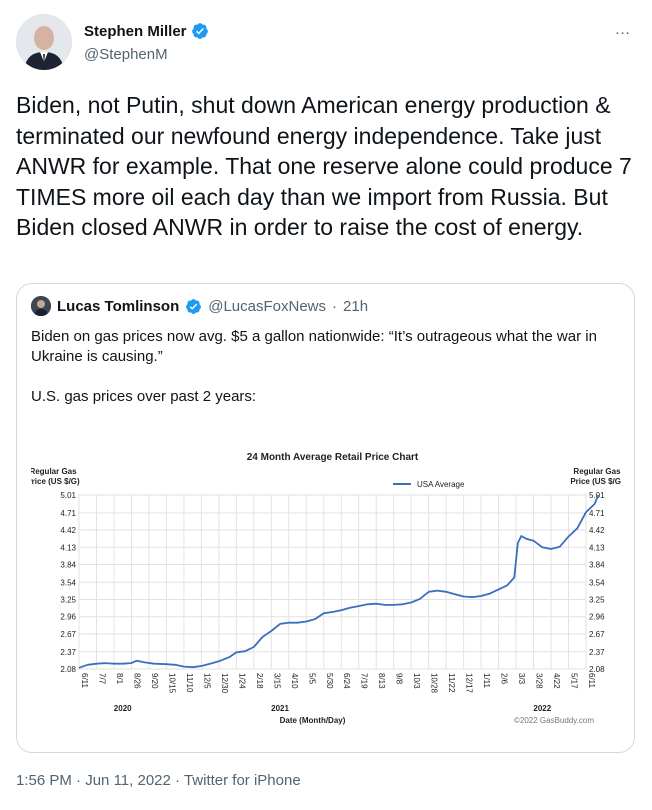 The image size is (652, 810). I want to click on x-tick-label: 9/20, so click(154, 681).